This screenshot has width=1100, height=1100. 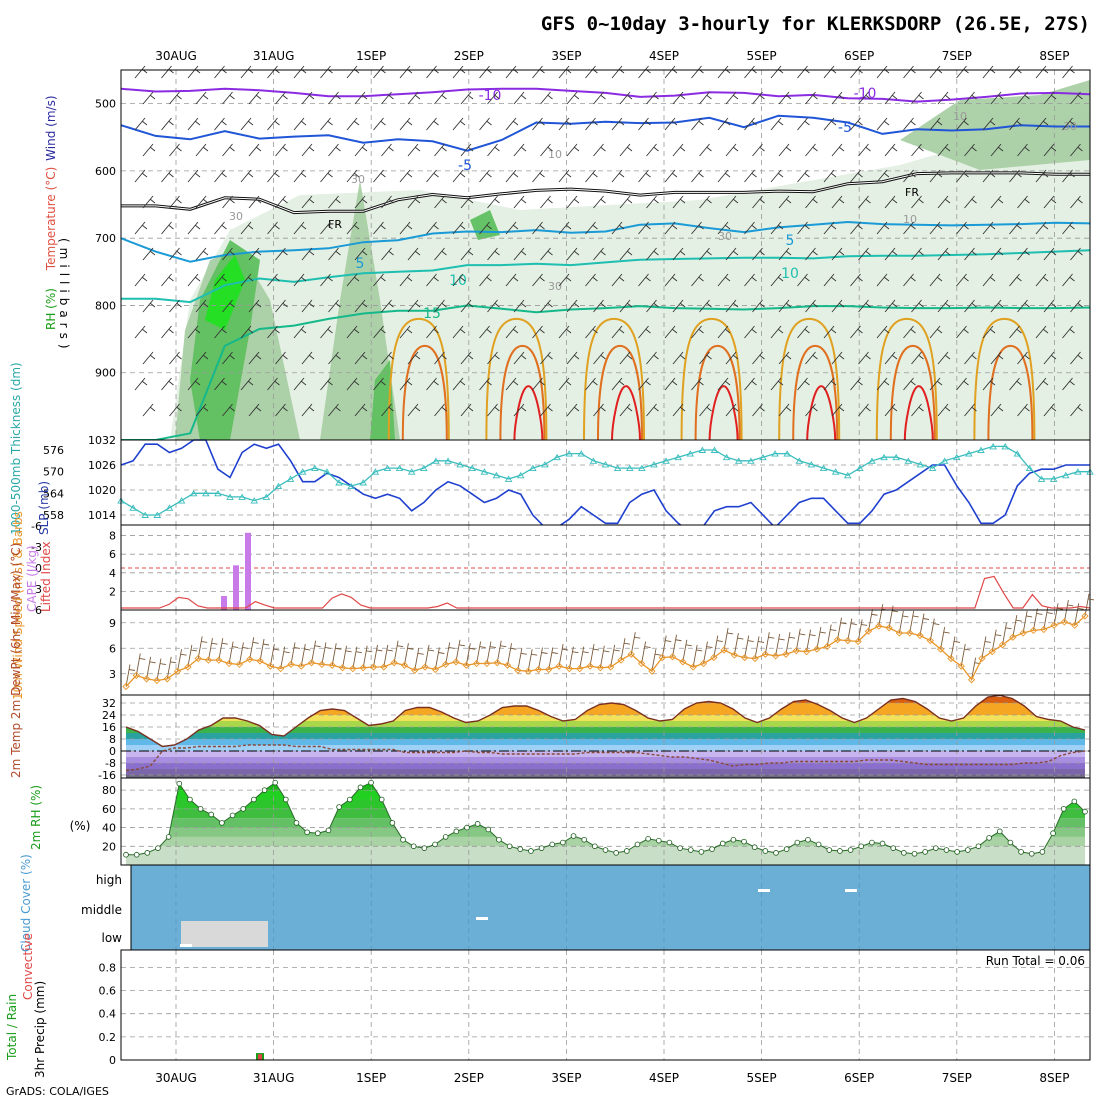 What do you see at coordinates (109, 703) in the screenshot?
I see `temp-tick-32: 32` at bounding box center [109, 703].